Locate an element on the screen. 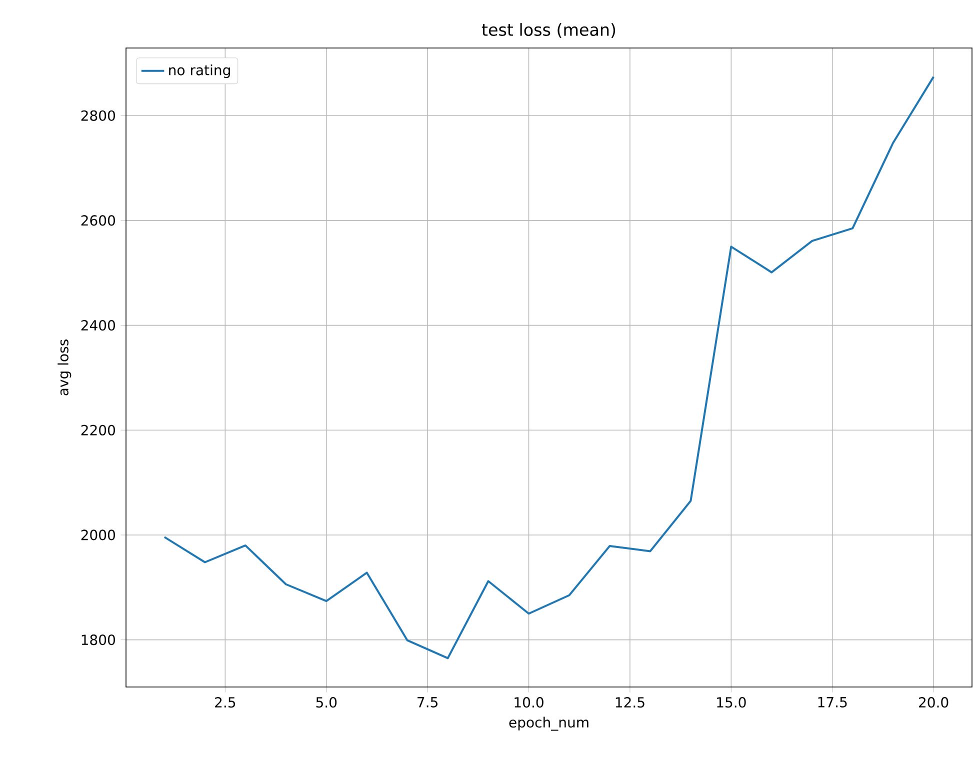 The image size is (973, 764). x-tick-label: 5.0 is located at coordinates (326, 702).